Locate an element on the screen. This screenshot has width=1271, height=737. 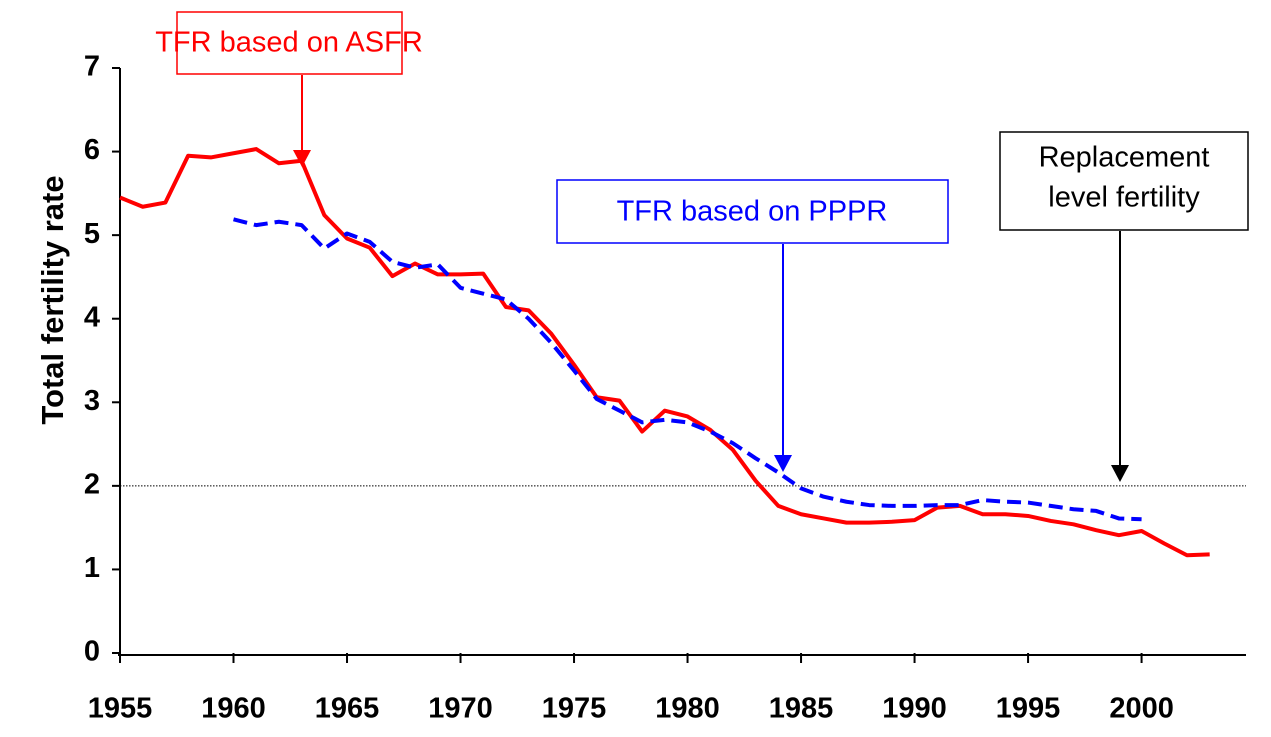
x-tick-label: 1995 is located at coordinates (1028, 709).